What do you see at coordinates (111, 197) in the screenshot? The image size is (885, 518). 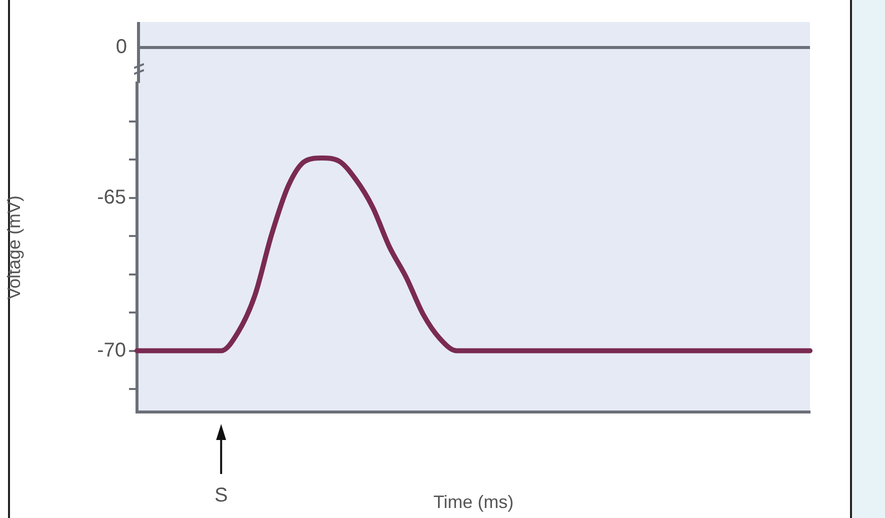 I see `y-tick-label: -65` at bounding box center [111, 197].